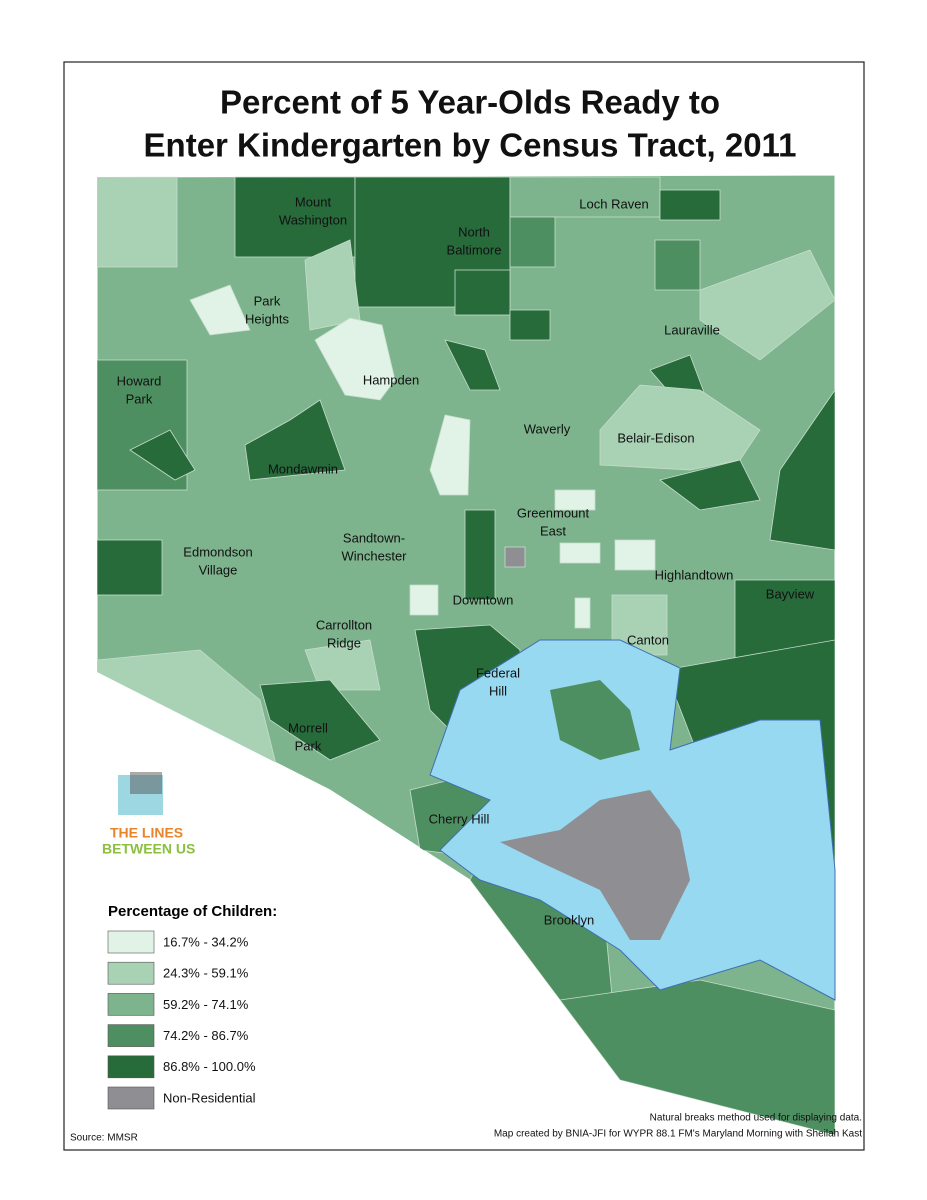 The image size is (927, 1200). Describe the element at coordinates (139, 380) in the screenshot. I see `neighborhood-label: Howard` at that location.